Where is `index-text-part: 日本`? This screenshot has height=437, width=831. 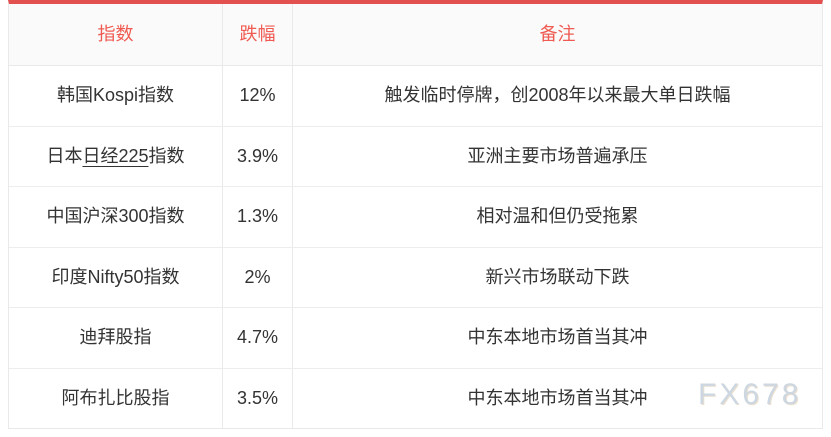 index-text-part: 日本 is located at coordinates (64, 155).